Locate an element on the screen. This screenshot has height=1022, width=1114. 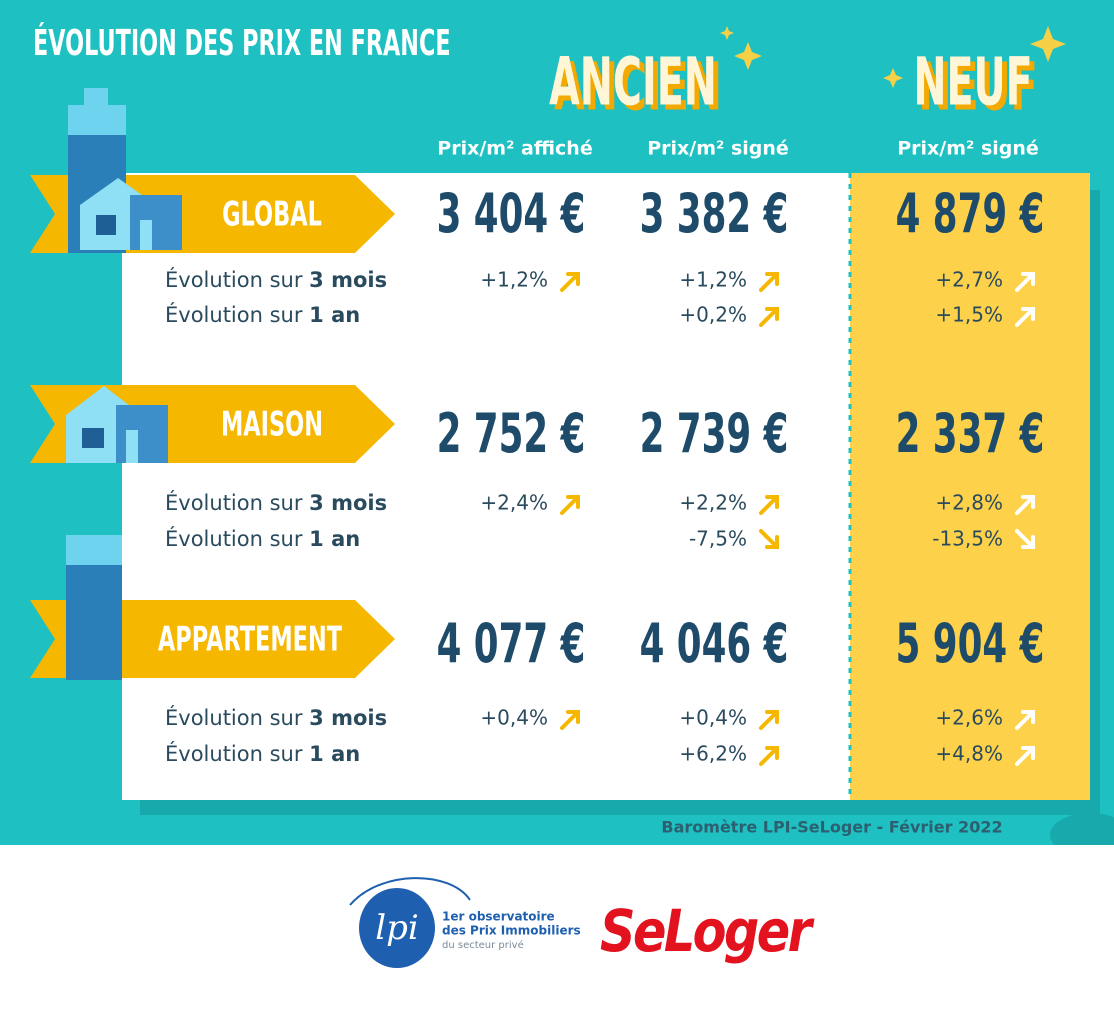
lpi-line: du secteur privé is located at coordinates (483, 945).